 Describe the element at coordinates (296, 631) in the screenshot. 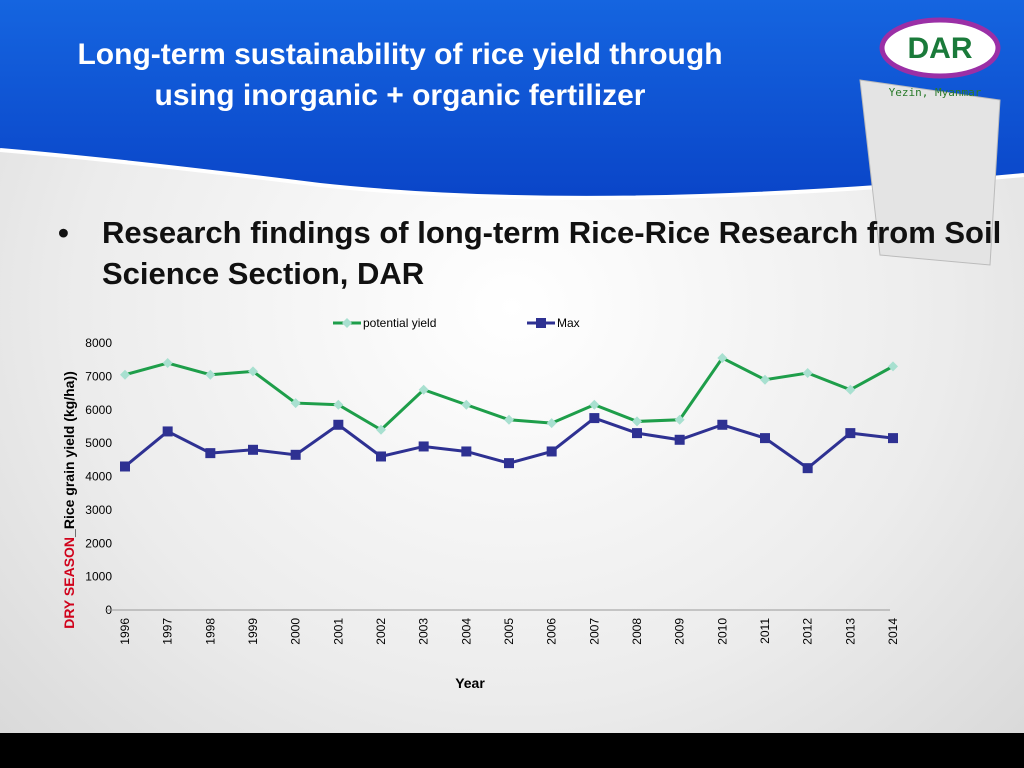

I see `x-tick-label: 2000` at that location.